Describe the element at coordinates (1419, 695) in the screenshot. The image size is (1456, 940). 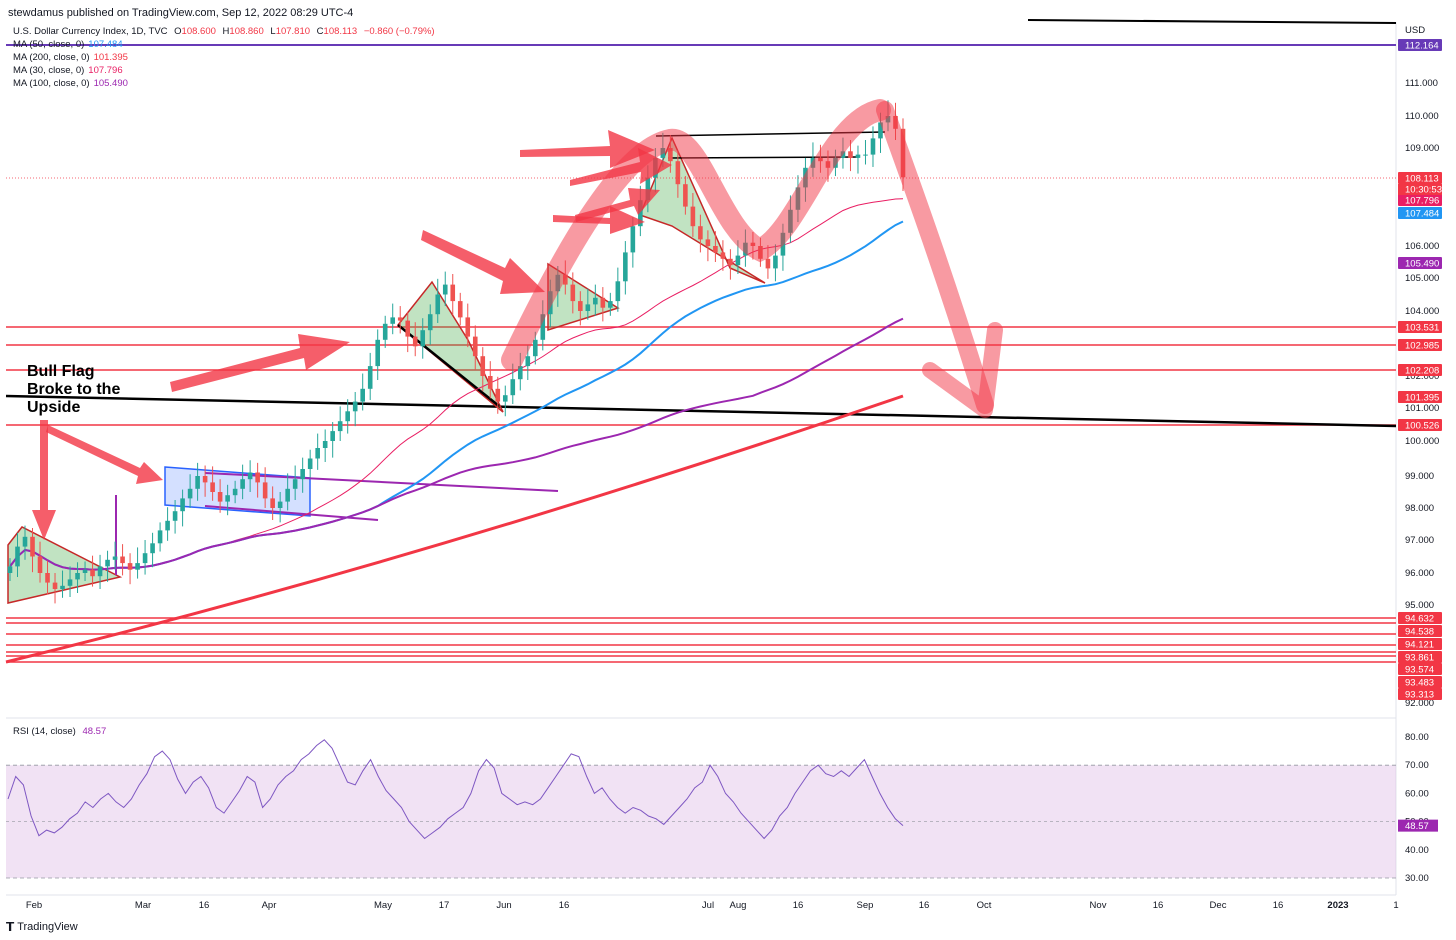
I see `price-label-16: 93.313` at that location.